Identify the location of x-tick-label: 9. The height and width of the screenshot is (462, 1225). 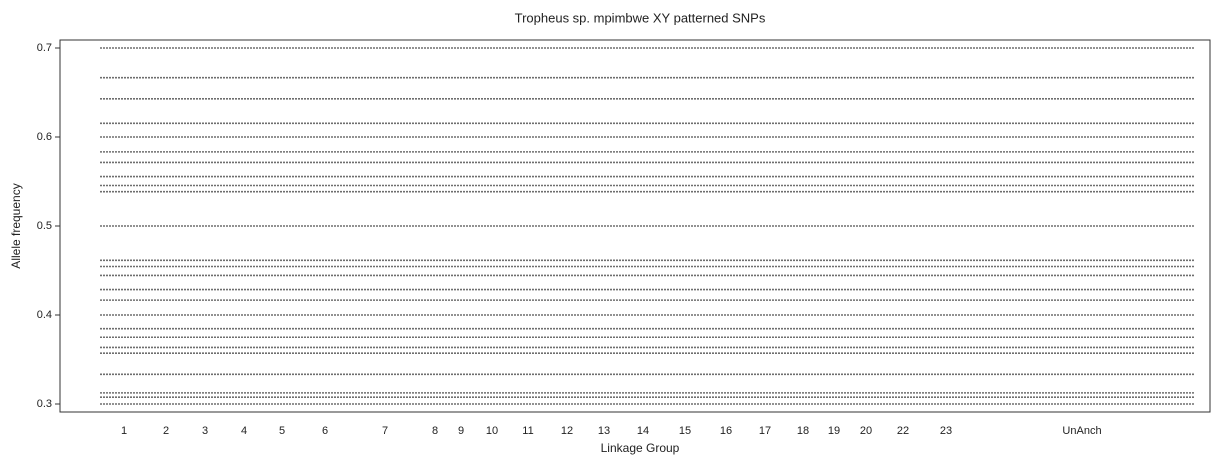
(461, 431).